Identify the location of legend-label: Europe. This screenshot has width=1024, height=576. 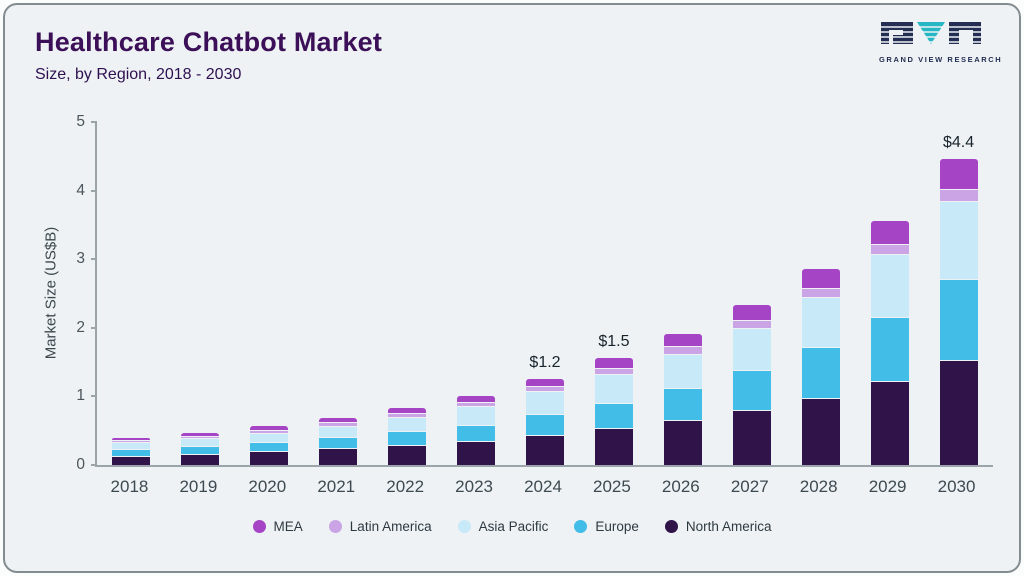
(617, 526).